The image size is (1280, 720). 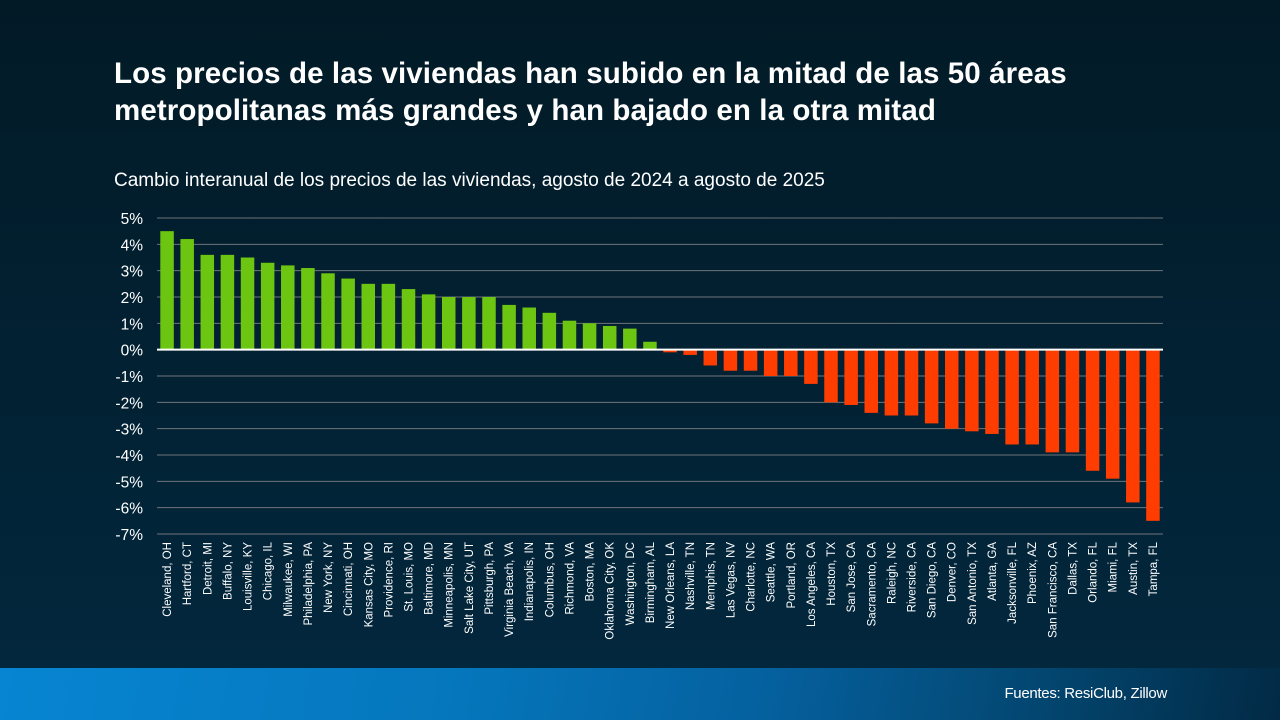 I want to click on x-tick-label: Detroit, MI, so click(x=208, y=568).